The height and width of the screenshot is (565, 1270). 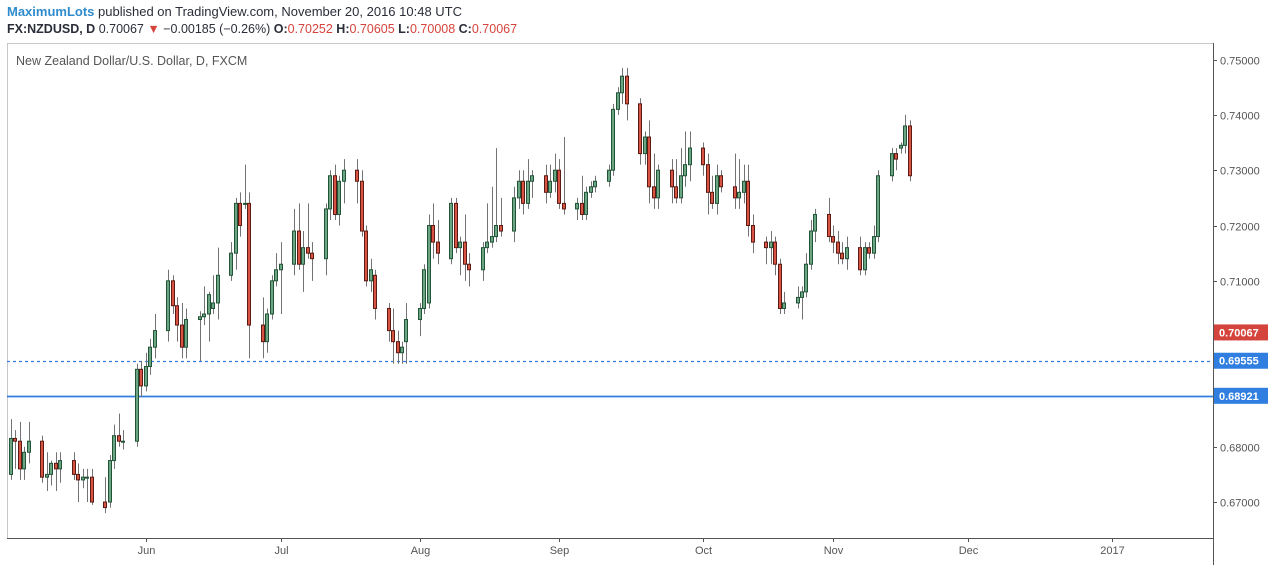 I want to click on high-label: H:, so click(x=343, y=29).